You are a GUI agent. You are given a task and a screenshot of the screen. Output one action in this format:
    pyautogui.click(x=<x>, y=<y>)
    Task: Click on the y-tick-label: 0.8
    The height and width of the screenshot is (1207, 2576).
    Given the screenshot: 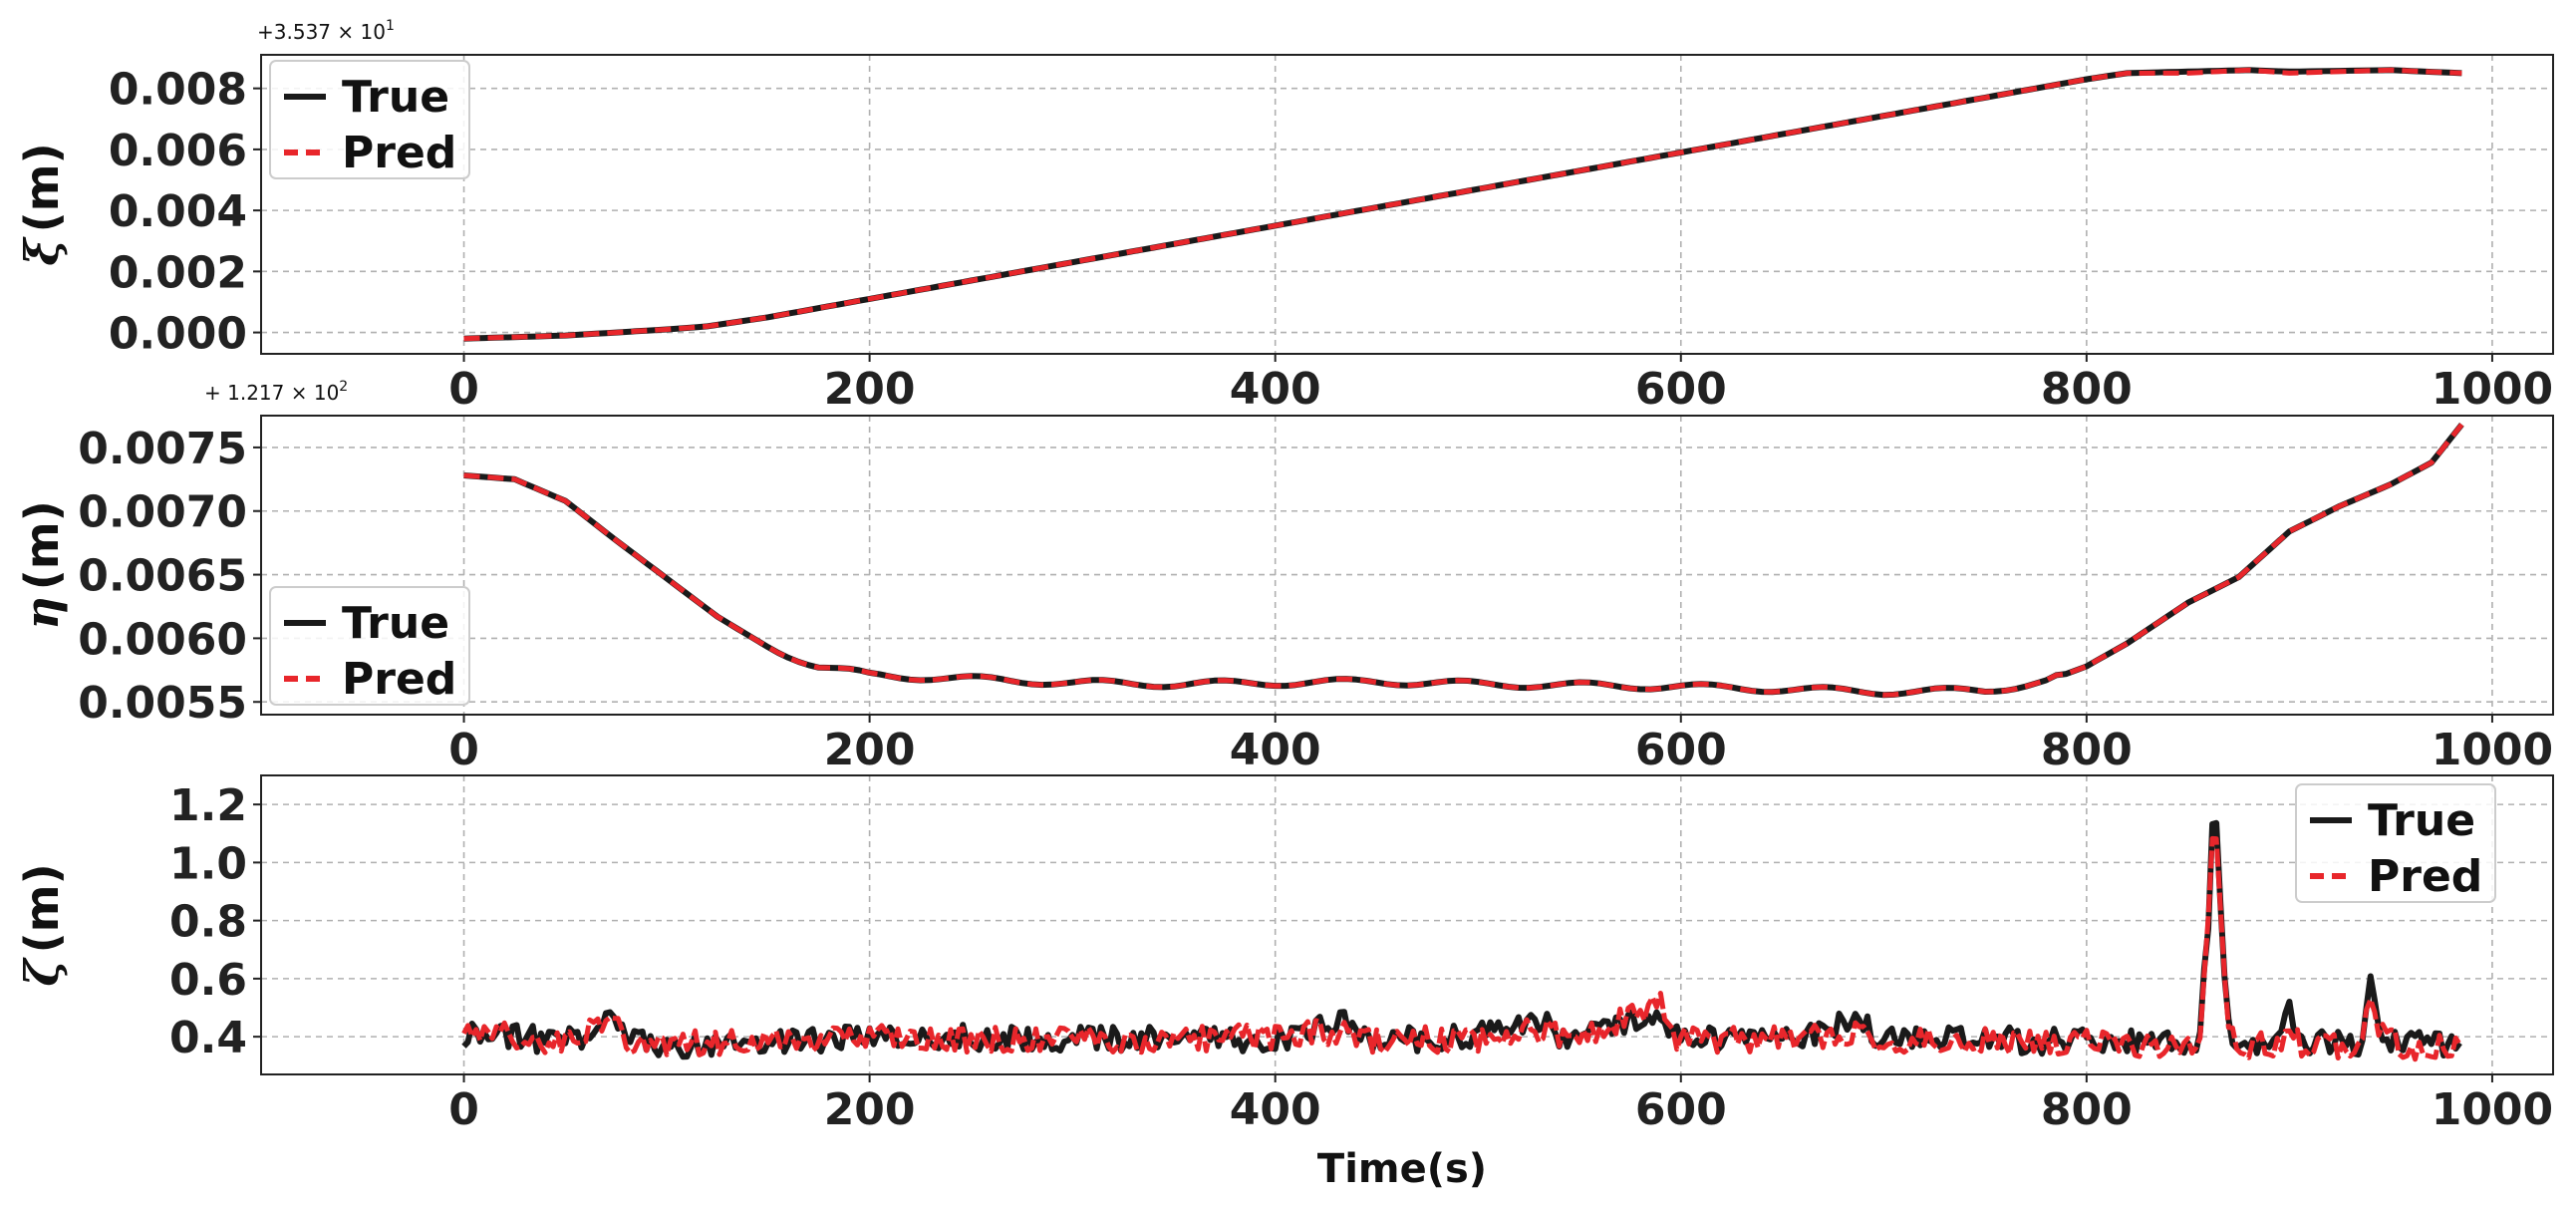 What is the action you would take?
    pyautogui.click(x=208, y=922)
    